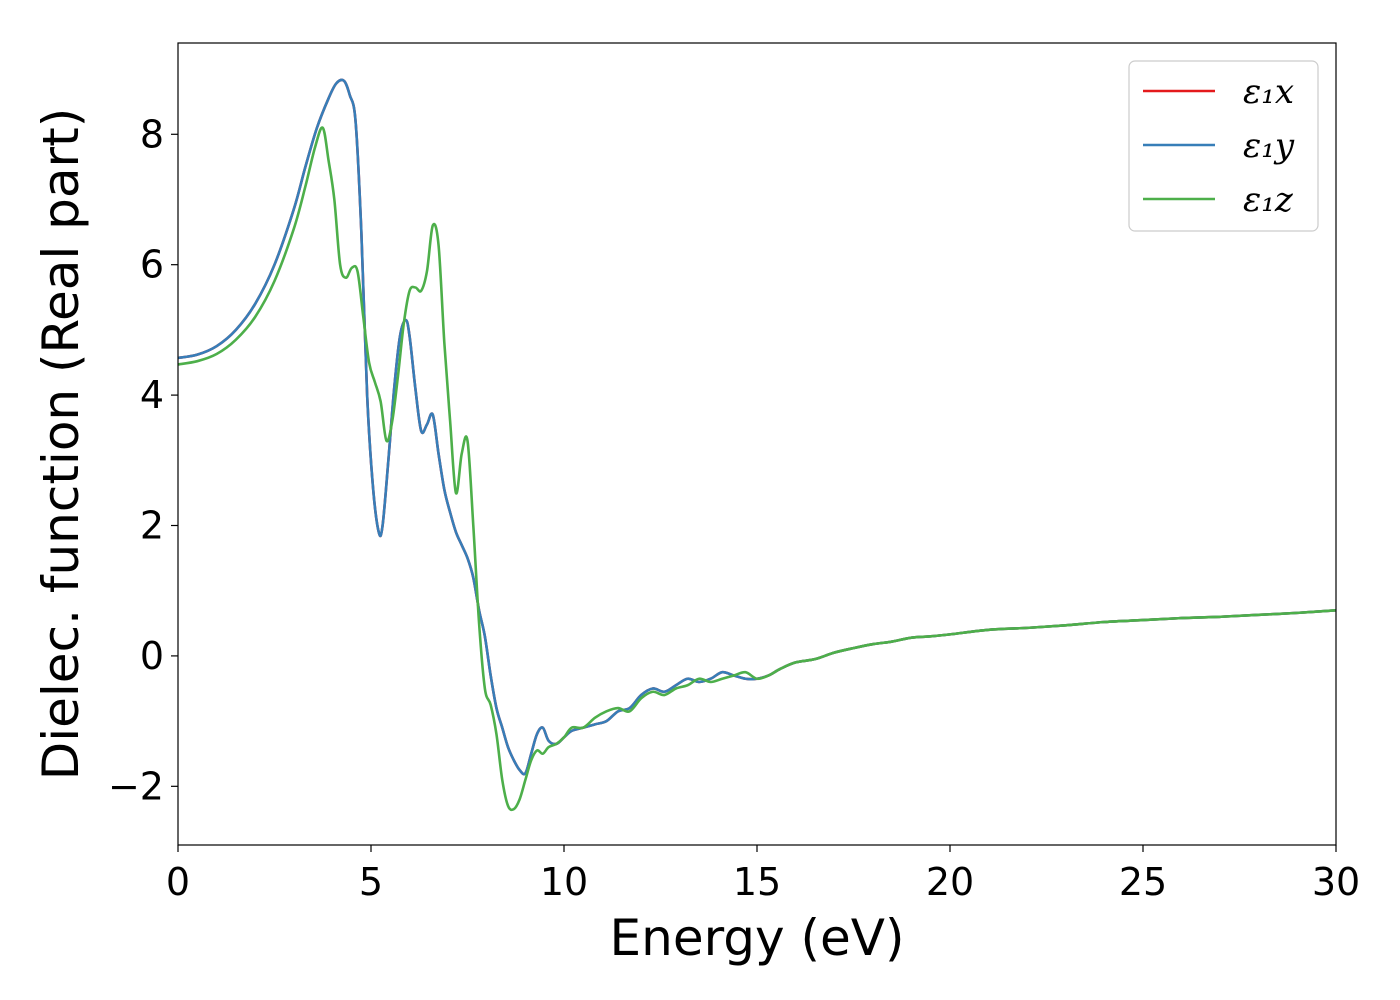 The image size is (1400, 1000). I want to click on x-tick-label: 20, so click(950, 882).